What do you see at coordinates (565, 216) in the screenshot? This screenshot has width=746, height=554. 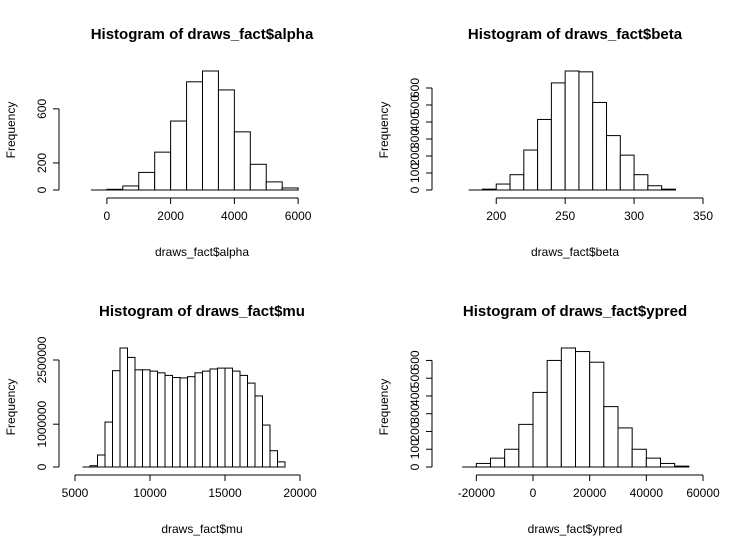 I see `x-tick-label: 250` at bounding box center [565, 216].